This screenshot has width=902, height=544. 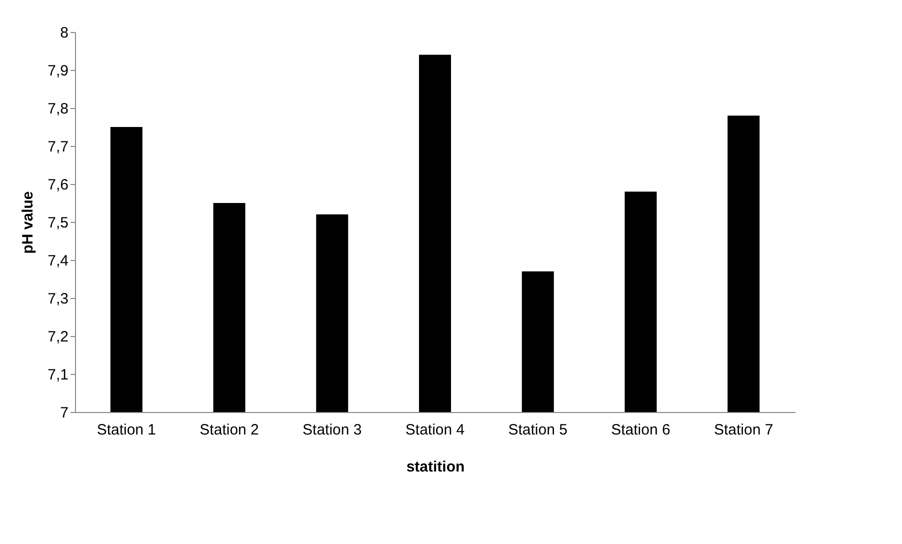 I want to click on y-tick-label: 7,7, so click(x=58, y=147).